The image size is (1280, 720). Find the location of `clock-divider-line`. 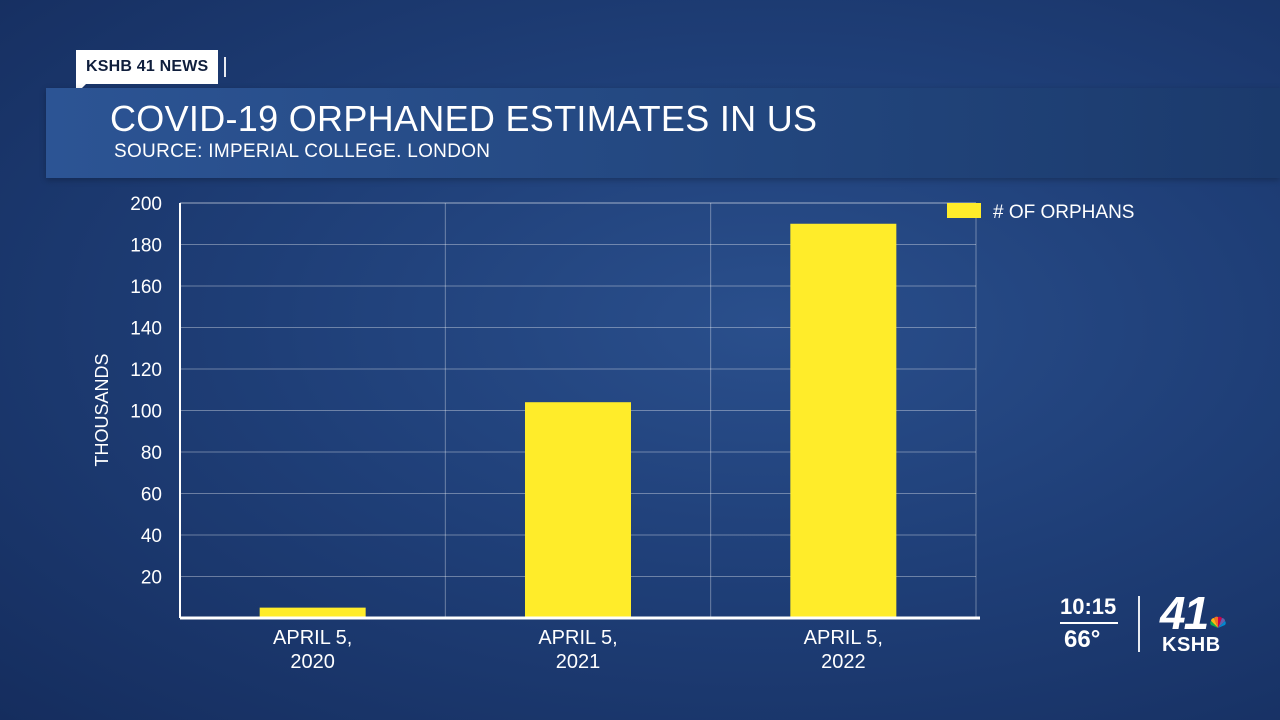

clock-divider-line is located at coordinates (1089, 623).